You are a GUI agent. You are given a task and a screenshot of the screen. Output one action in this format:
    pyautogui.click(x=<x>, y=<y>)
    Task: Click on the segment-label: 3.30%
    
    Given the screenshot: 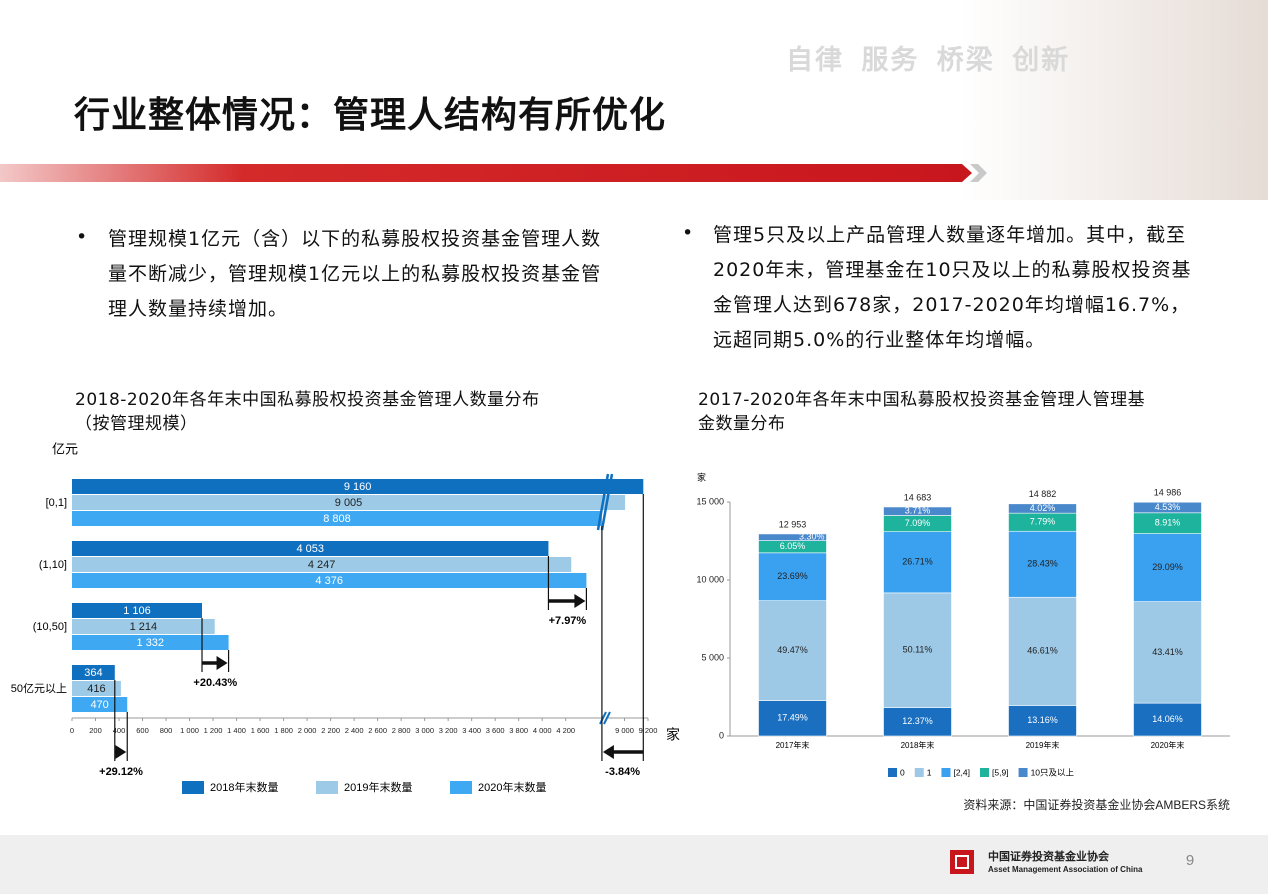 What is the action you would take?
    pyautogui.click(x=812, y=537)
    